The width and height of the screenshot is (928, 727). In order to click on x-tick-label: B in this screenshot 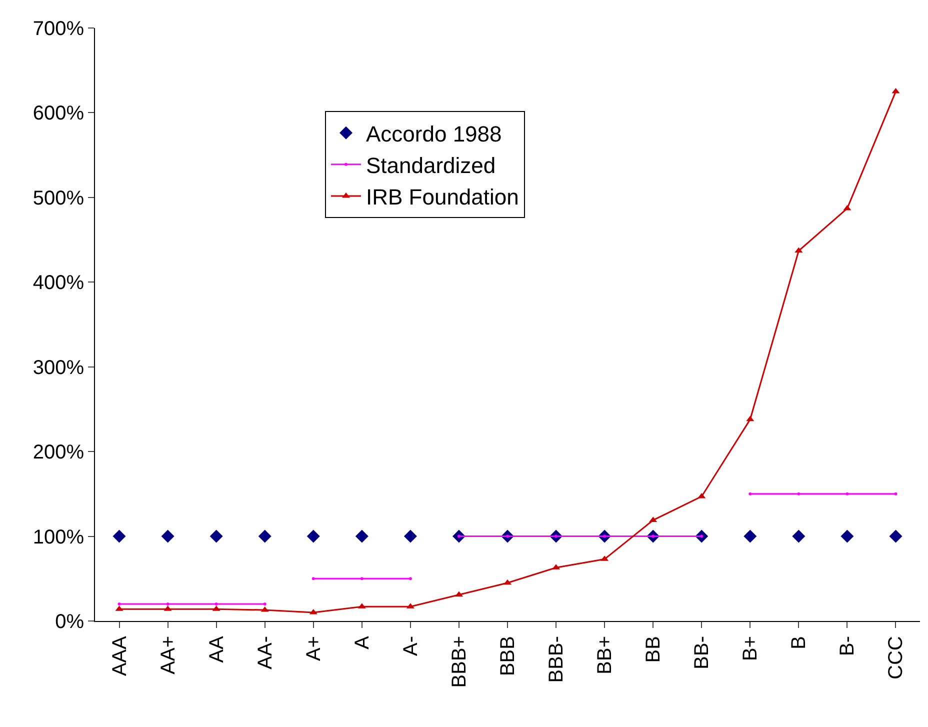, I will do `click(799, 643)`.